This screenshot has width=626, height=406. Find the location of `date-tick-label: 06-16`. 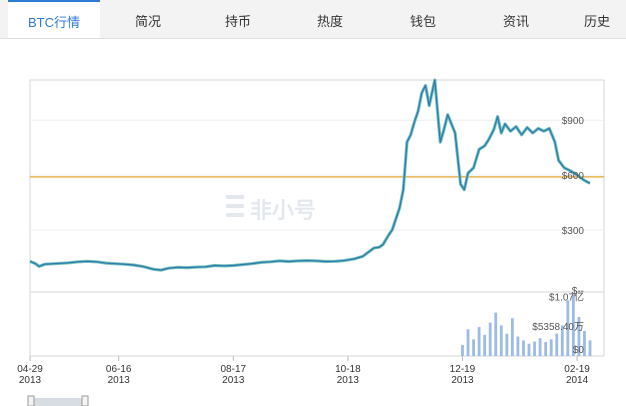

date-tick-label: 06-16 is located at coordinates (119, 369).